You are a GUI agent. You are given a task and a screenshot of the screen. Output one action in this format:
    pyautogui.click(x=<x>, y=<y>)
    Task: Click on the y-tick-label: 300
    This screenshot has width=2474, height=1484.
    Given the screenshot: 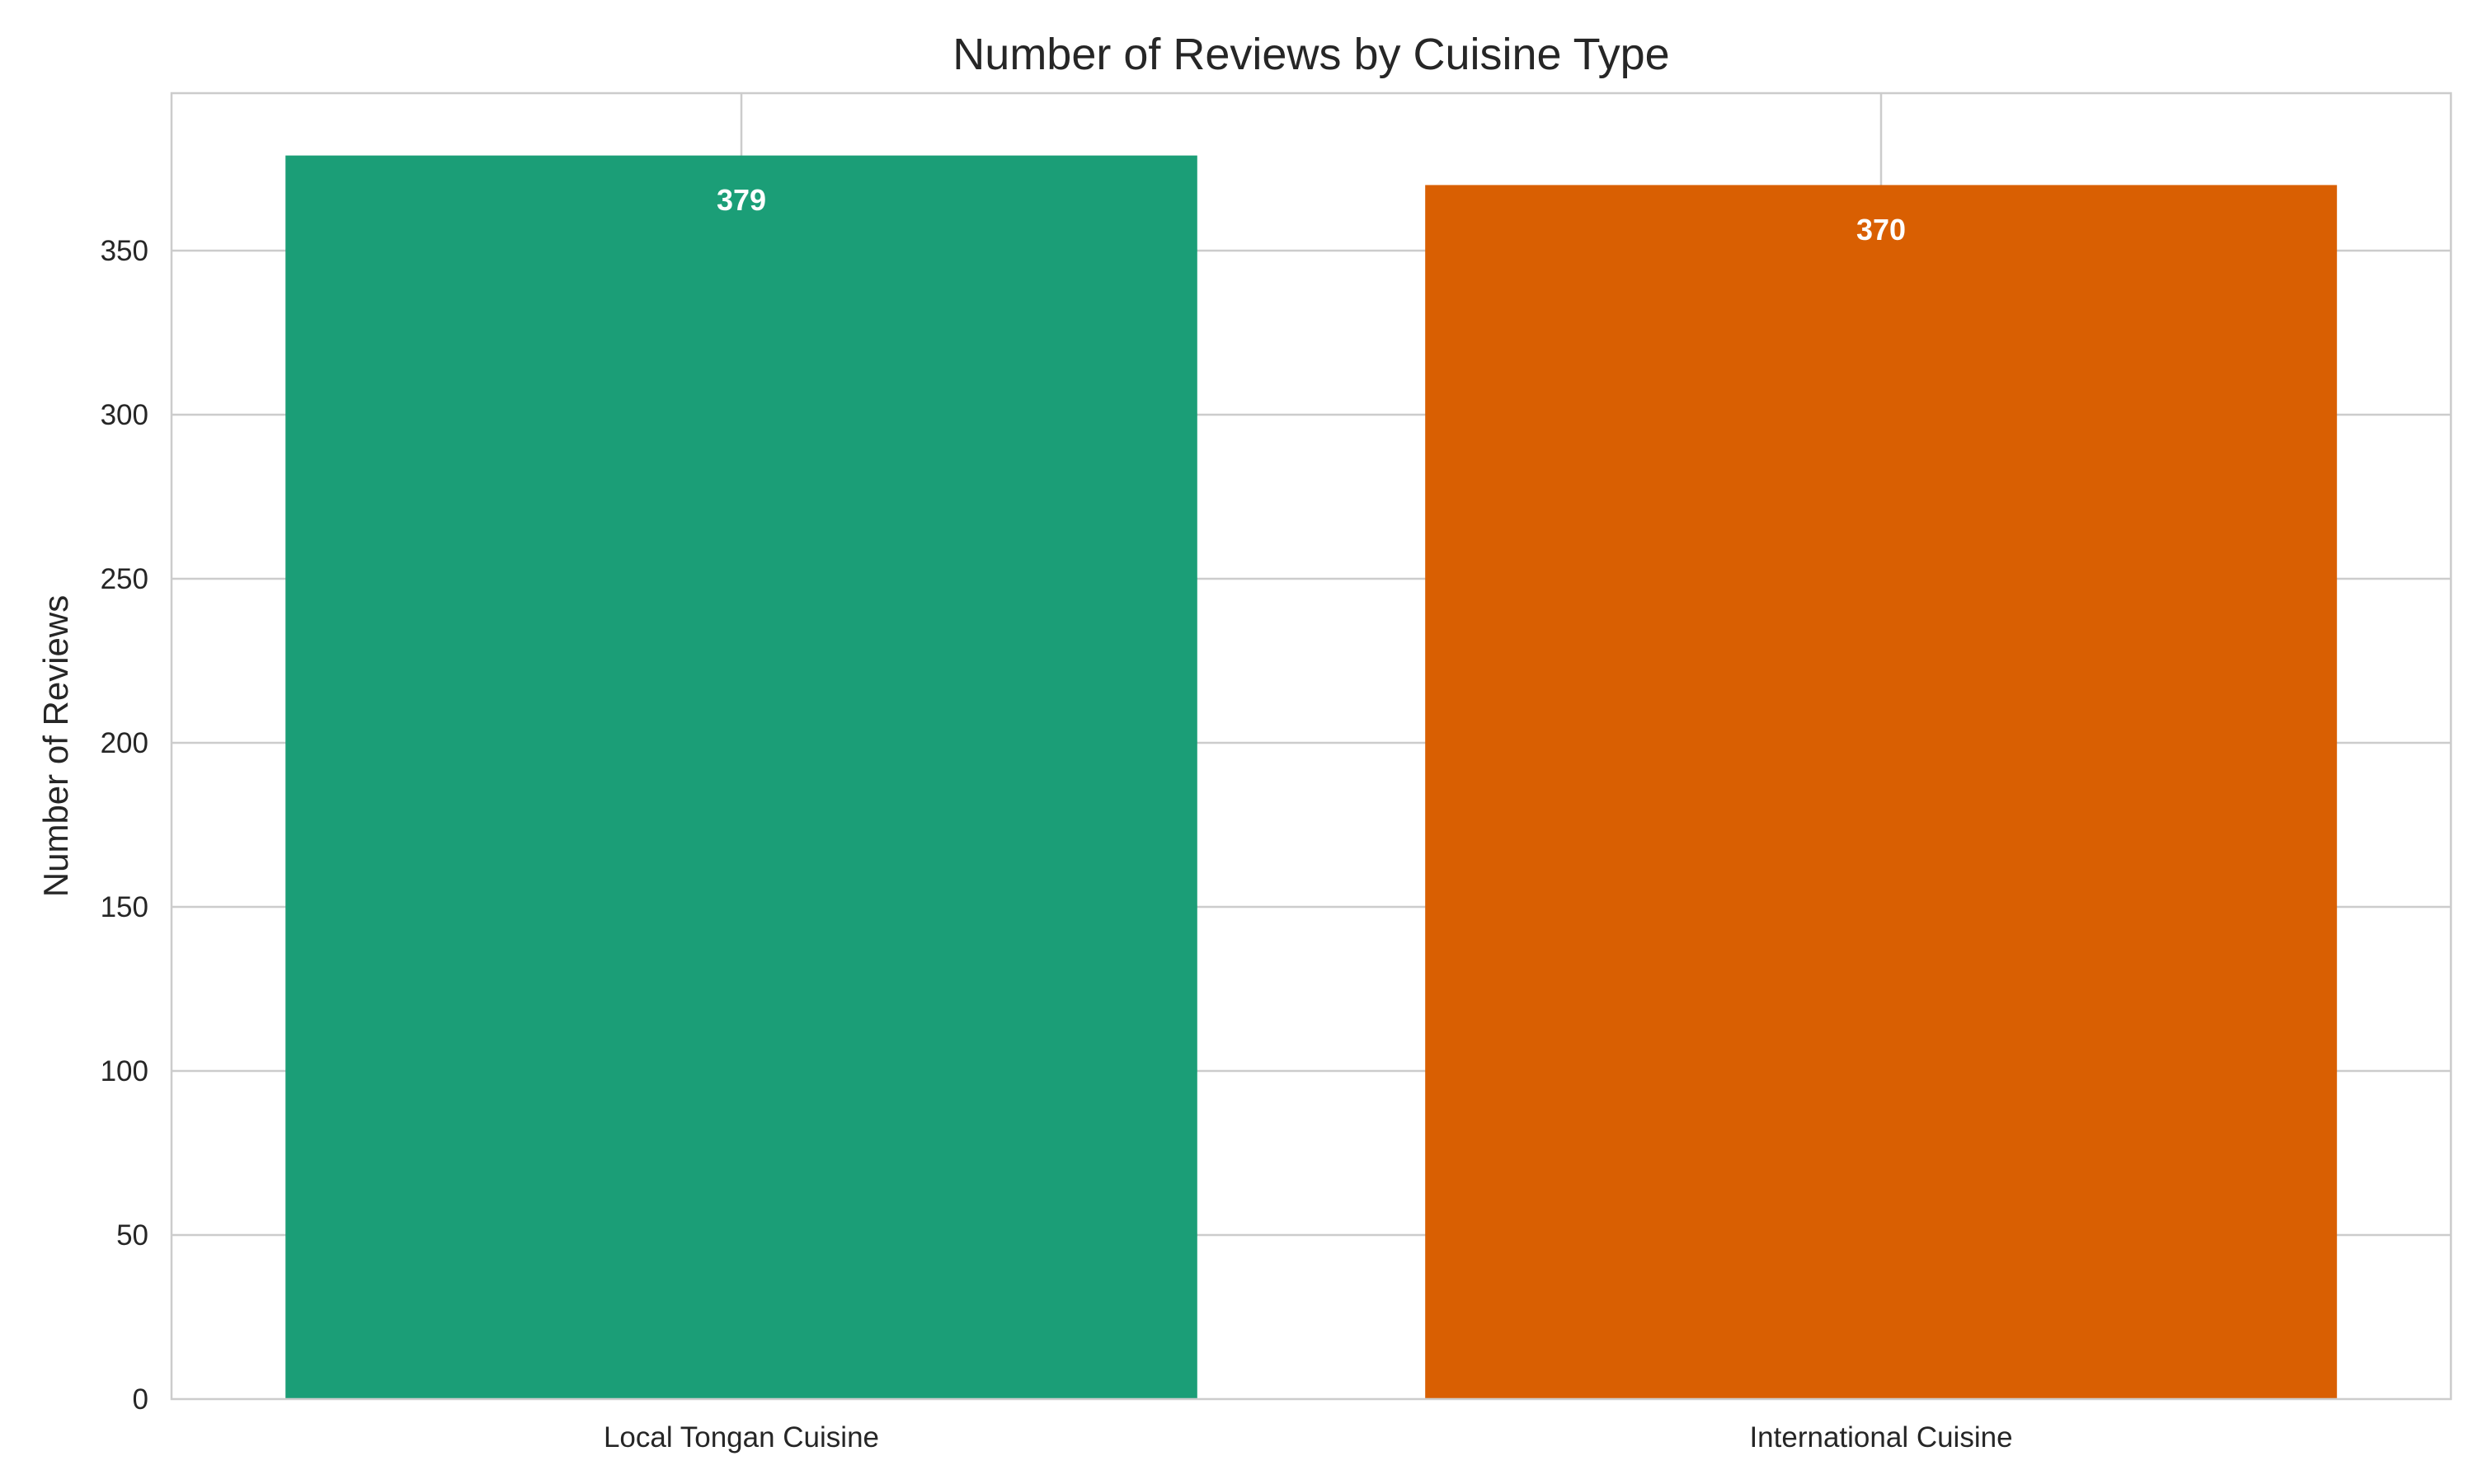 What is the action you would take?
    pyautogui.click(x=124, y=415)
    